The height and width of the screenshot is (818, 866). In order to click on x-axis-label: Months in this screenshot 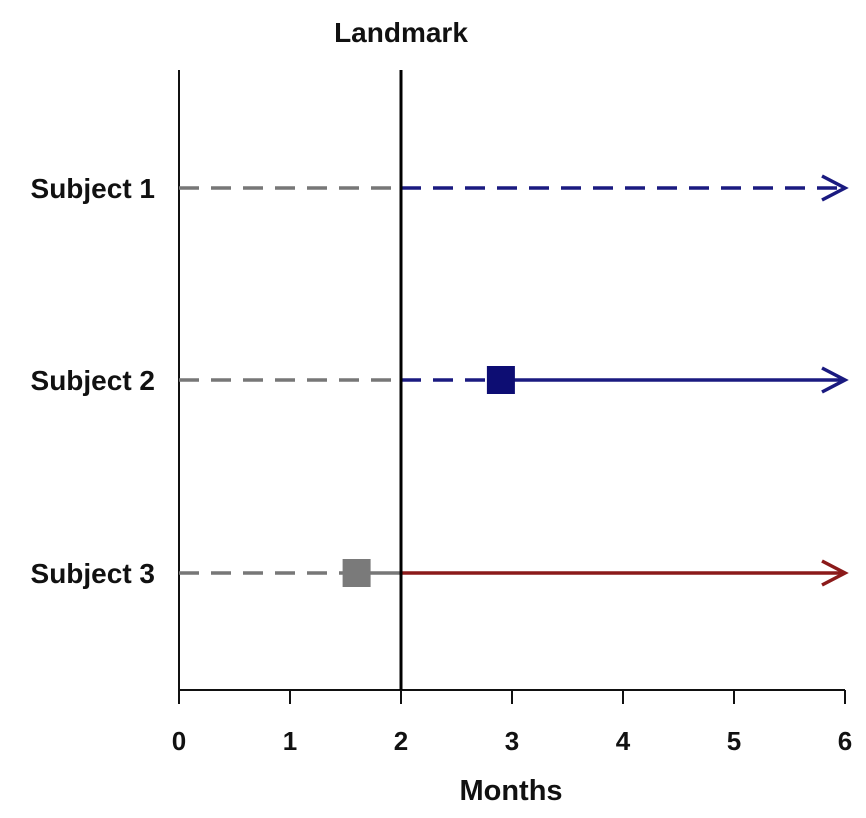, I will do `click(510, 791)`.